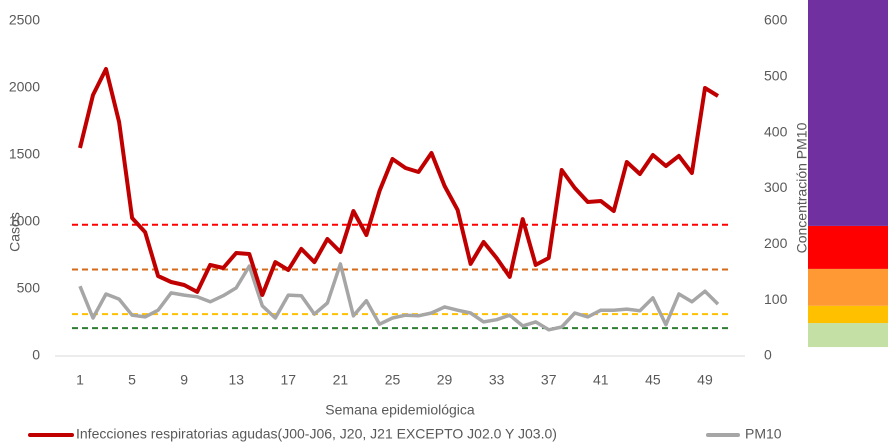  What do you see at coordinates (236, 380) in the screenshot?
I see `x-tick-label: 13` at bounding box center [236, 380].